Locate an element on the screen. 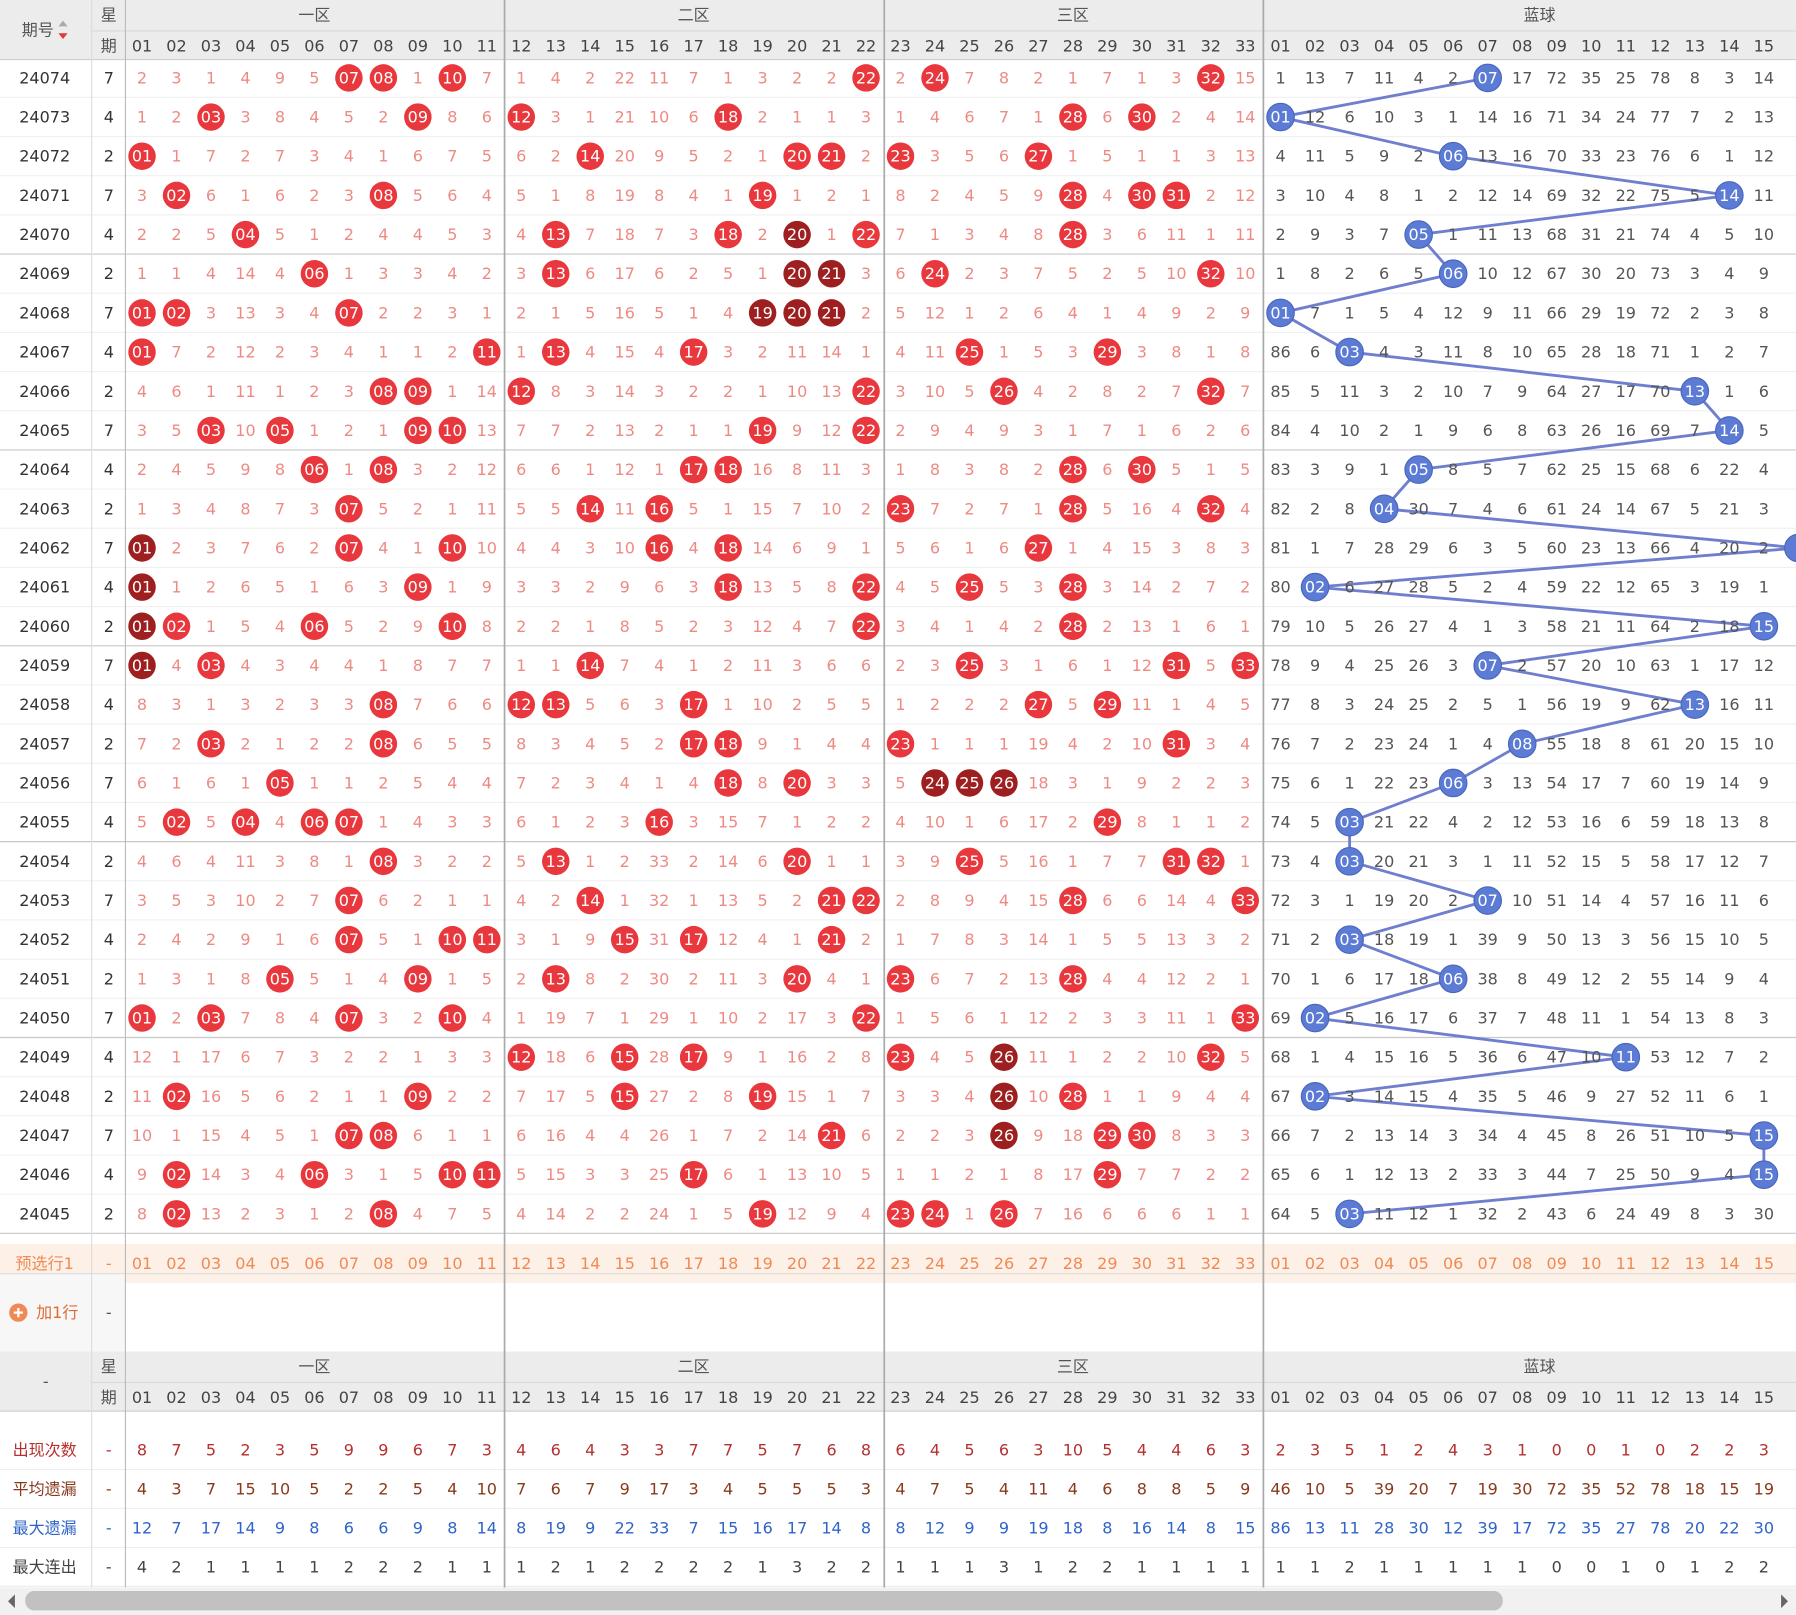  scrollbar is located at coordinates (898, 1601).